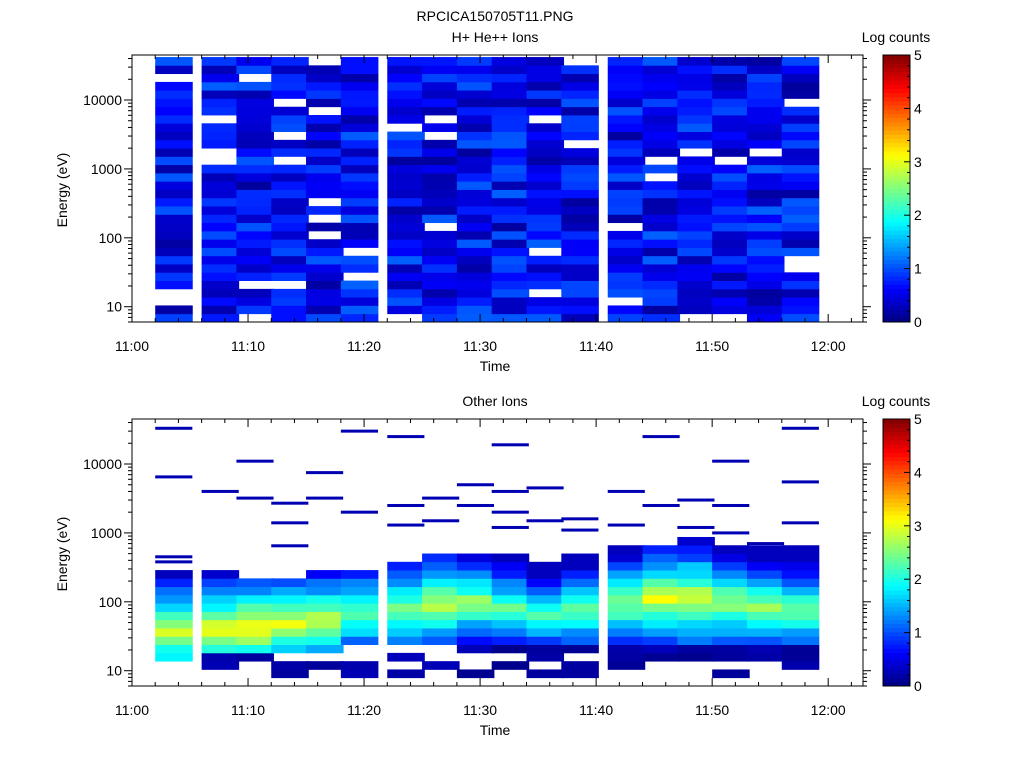 The width and height of the screenshot is (1024, 768). What do you see at coordinates (495, 730) in the screenshot?
I see `panel2-x-axis-label: Time` at bounding box center [495, 730].